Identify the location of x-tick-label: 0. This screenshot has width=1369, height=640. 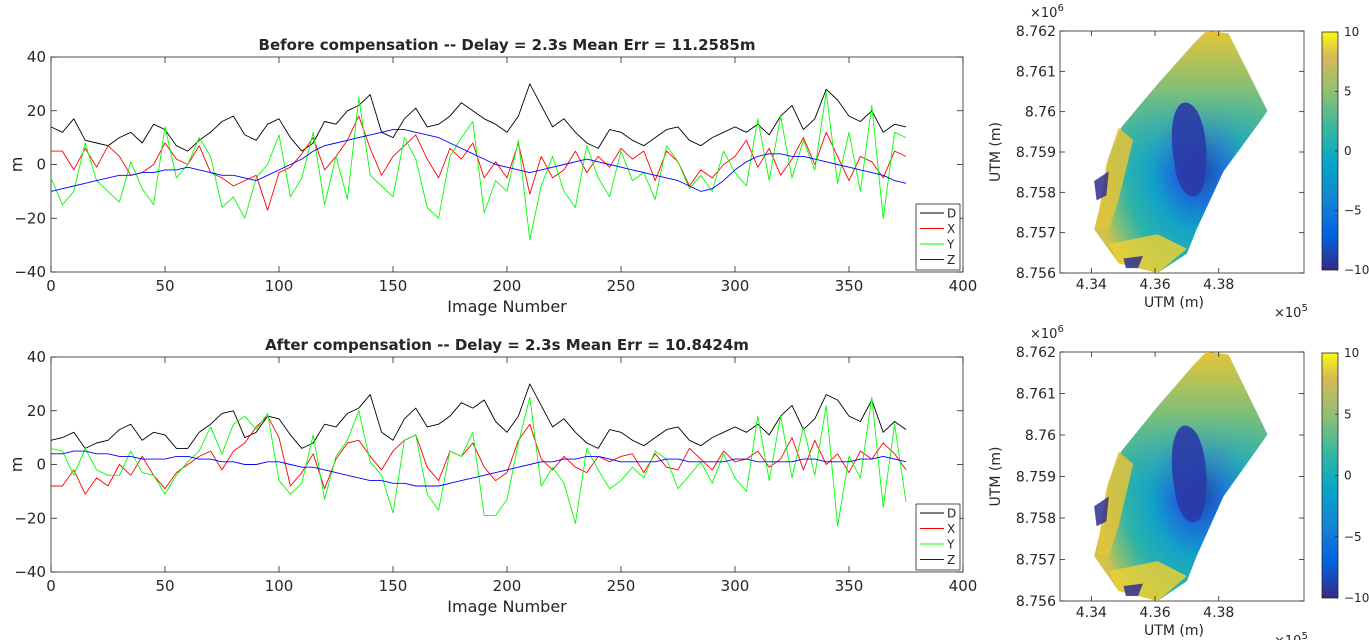
(51, 586).